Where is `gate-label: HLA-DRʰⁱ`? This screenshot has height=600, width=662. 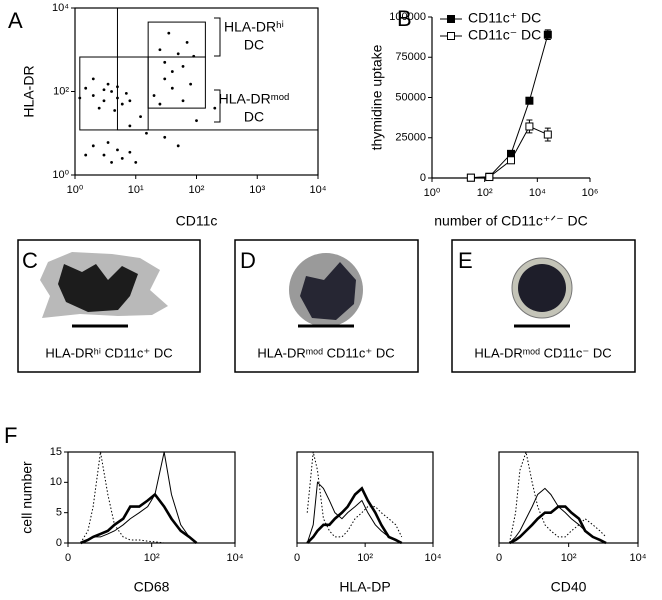 gate-label: HLA-DRʰⁱ is located at coordinates (254, 27).